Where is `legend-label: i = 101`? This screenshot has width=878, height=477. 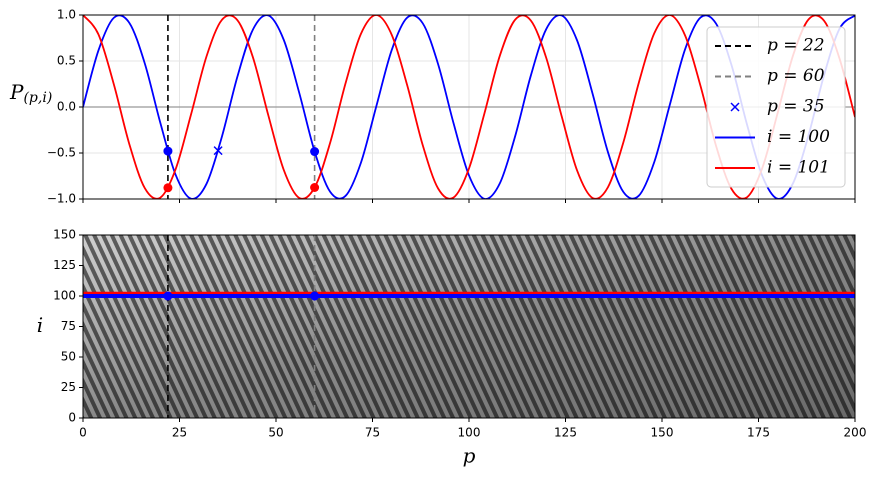
legend-label: i = 101 is located at coordinates (798, 168).